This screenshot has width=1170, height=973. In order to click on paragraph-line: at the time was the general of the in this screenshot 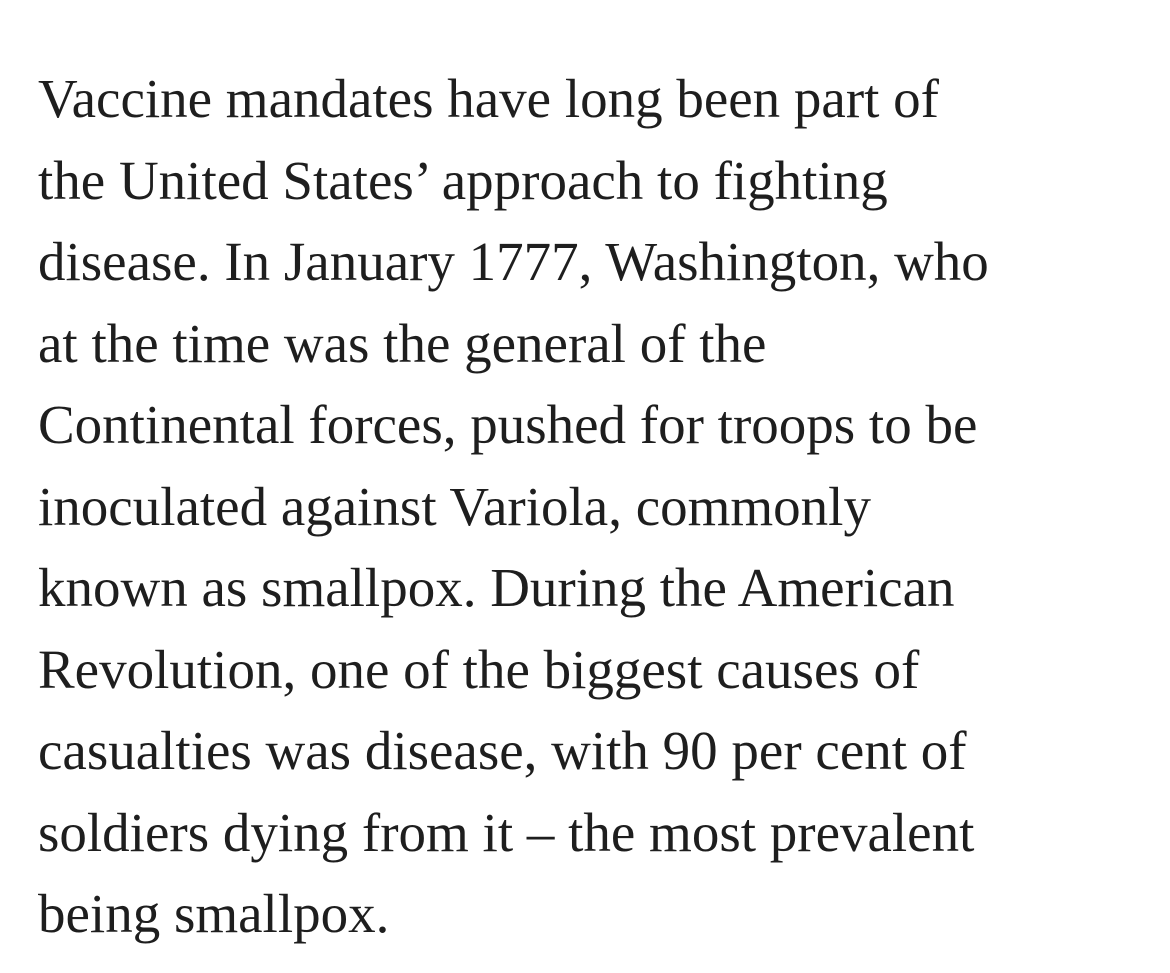, I will do `click(402, 343)`.